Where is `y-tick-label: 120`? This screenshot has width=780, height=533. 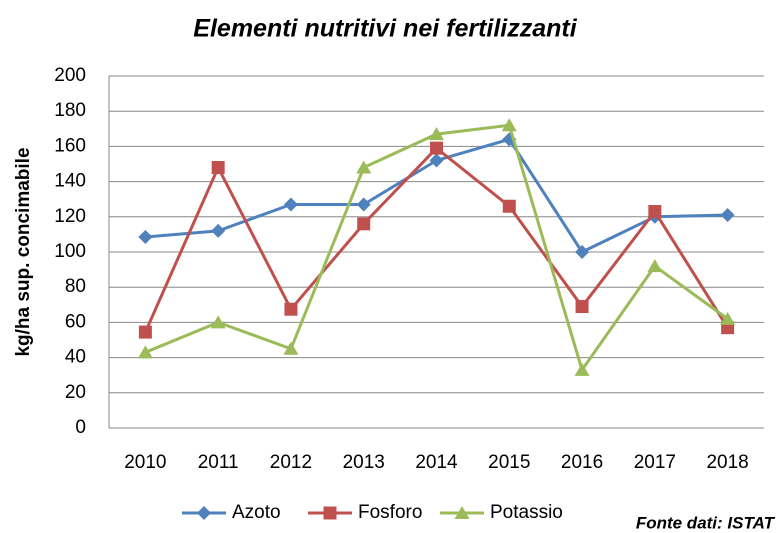
y-tick-label: 120 is located at coordinates (70, 216).